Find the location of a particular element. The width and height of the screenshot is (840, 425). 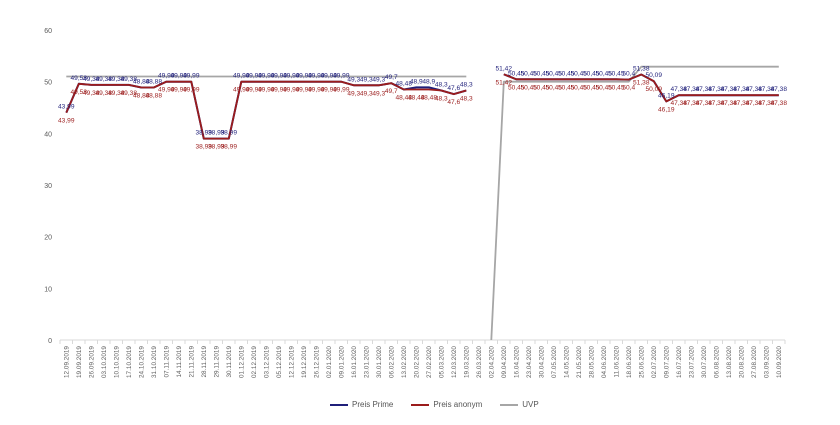

legend: Preis Prime Preis anonym UVP is located at coordinates (434, 404).